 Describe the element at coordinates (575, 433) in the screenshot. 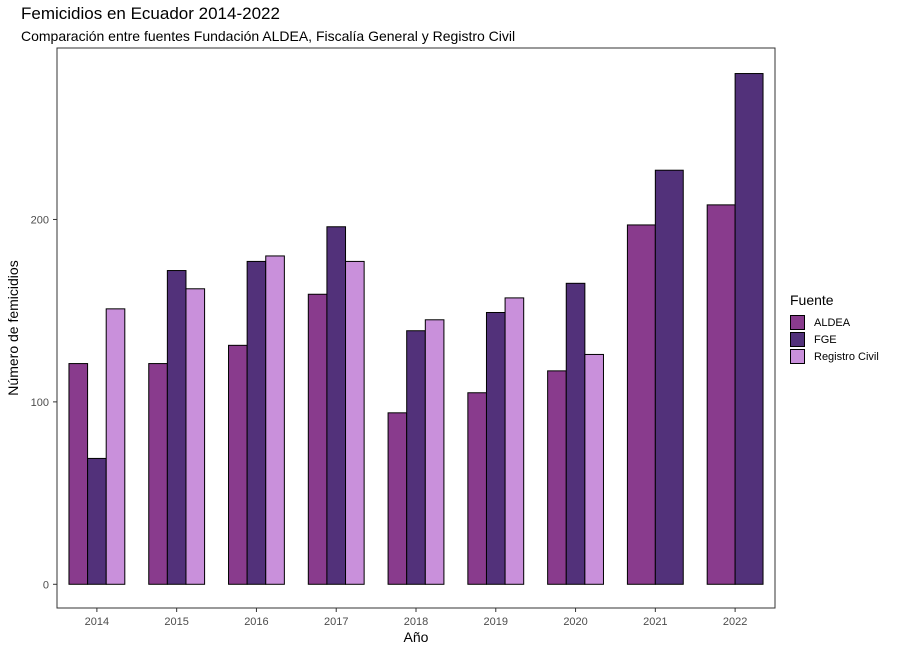

I see `bar-fge-2020` at that location.